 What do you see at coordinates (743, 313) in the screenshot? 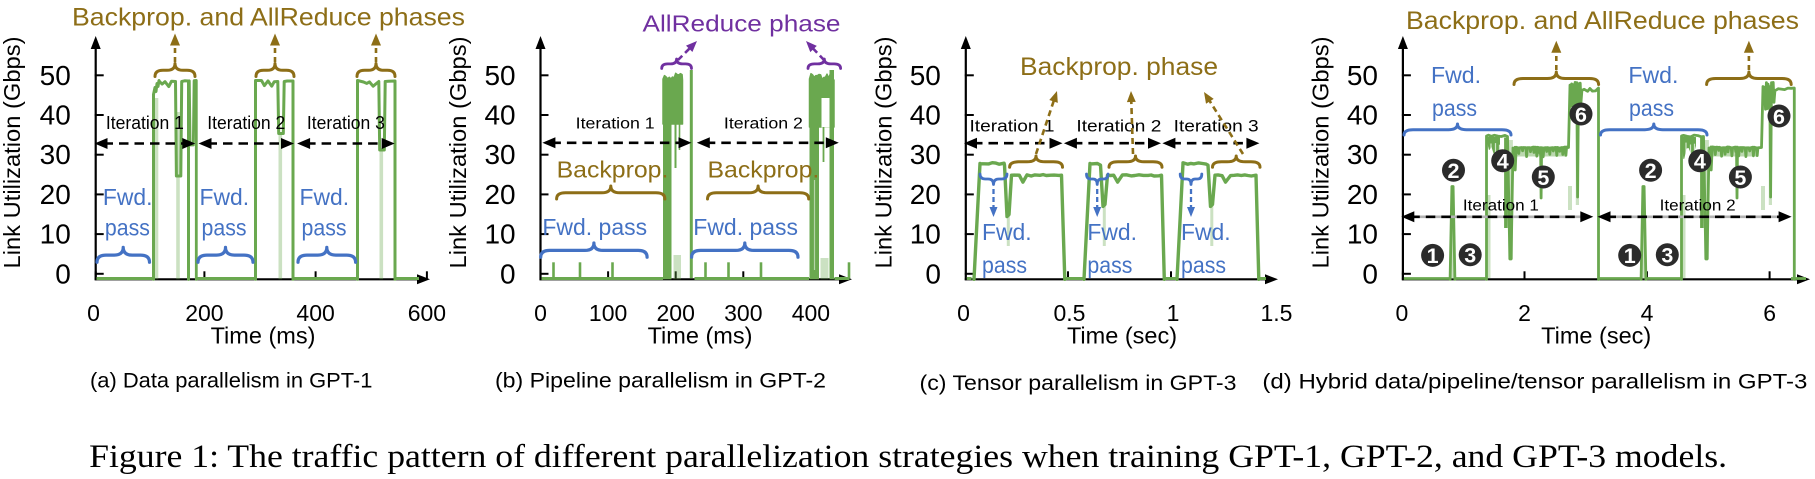
I see `svg-text: 300` at bounding box center [743, 313].